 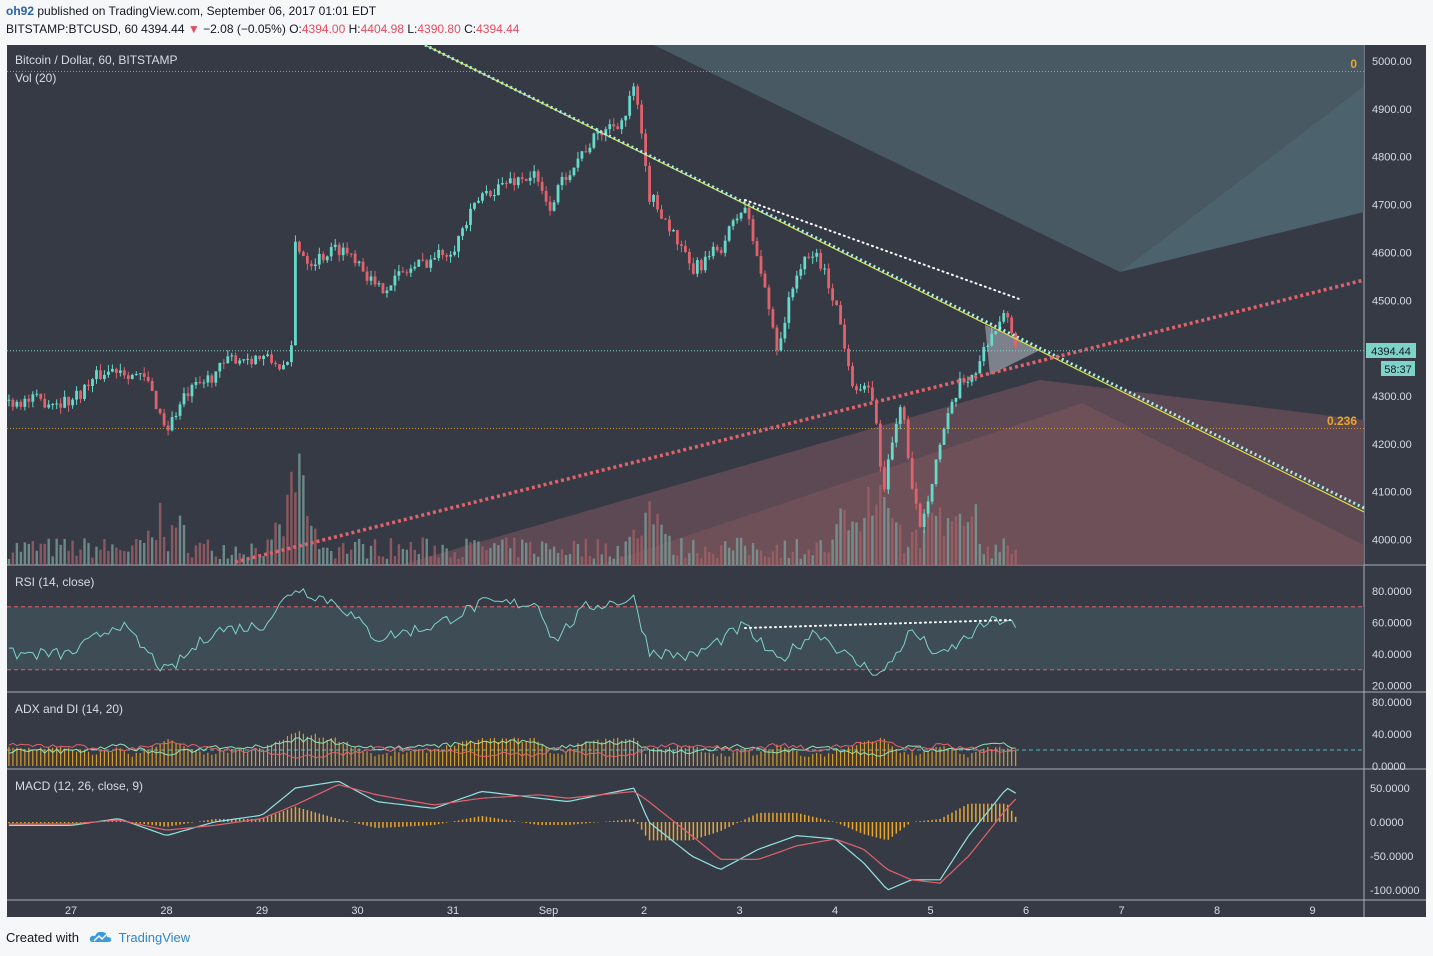 I want to click on adx-pane, so click(x=685, y=748).